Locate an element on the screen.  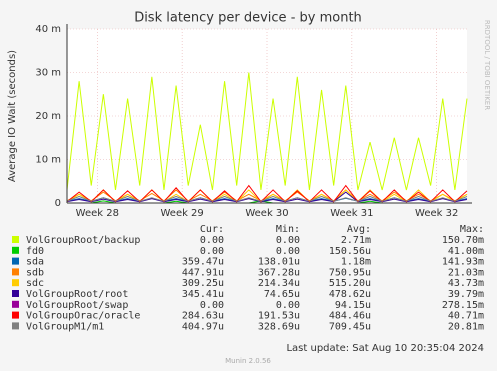
legend-label: VolGroupRoot/swap is located at coordinates (77, 305).